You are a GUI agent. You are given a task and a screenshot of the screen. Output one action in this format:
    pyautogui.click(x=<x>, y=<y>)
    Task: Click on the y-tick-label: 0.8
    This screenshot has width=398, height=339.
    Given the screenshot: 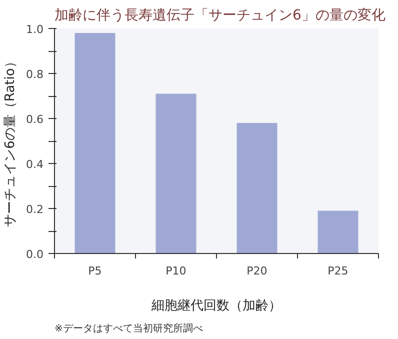 What is the action you would take?
    pyautogui.click(x=35, y=74)
    